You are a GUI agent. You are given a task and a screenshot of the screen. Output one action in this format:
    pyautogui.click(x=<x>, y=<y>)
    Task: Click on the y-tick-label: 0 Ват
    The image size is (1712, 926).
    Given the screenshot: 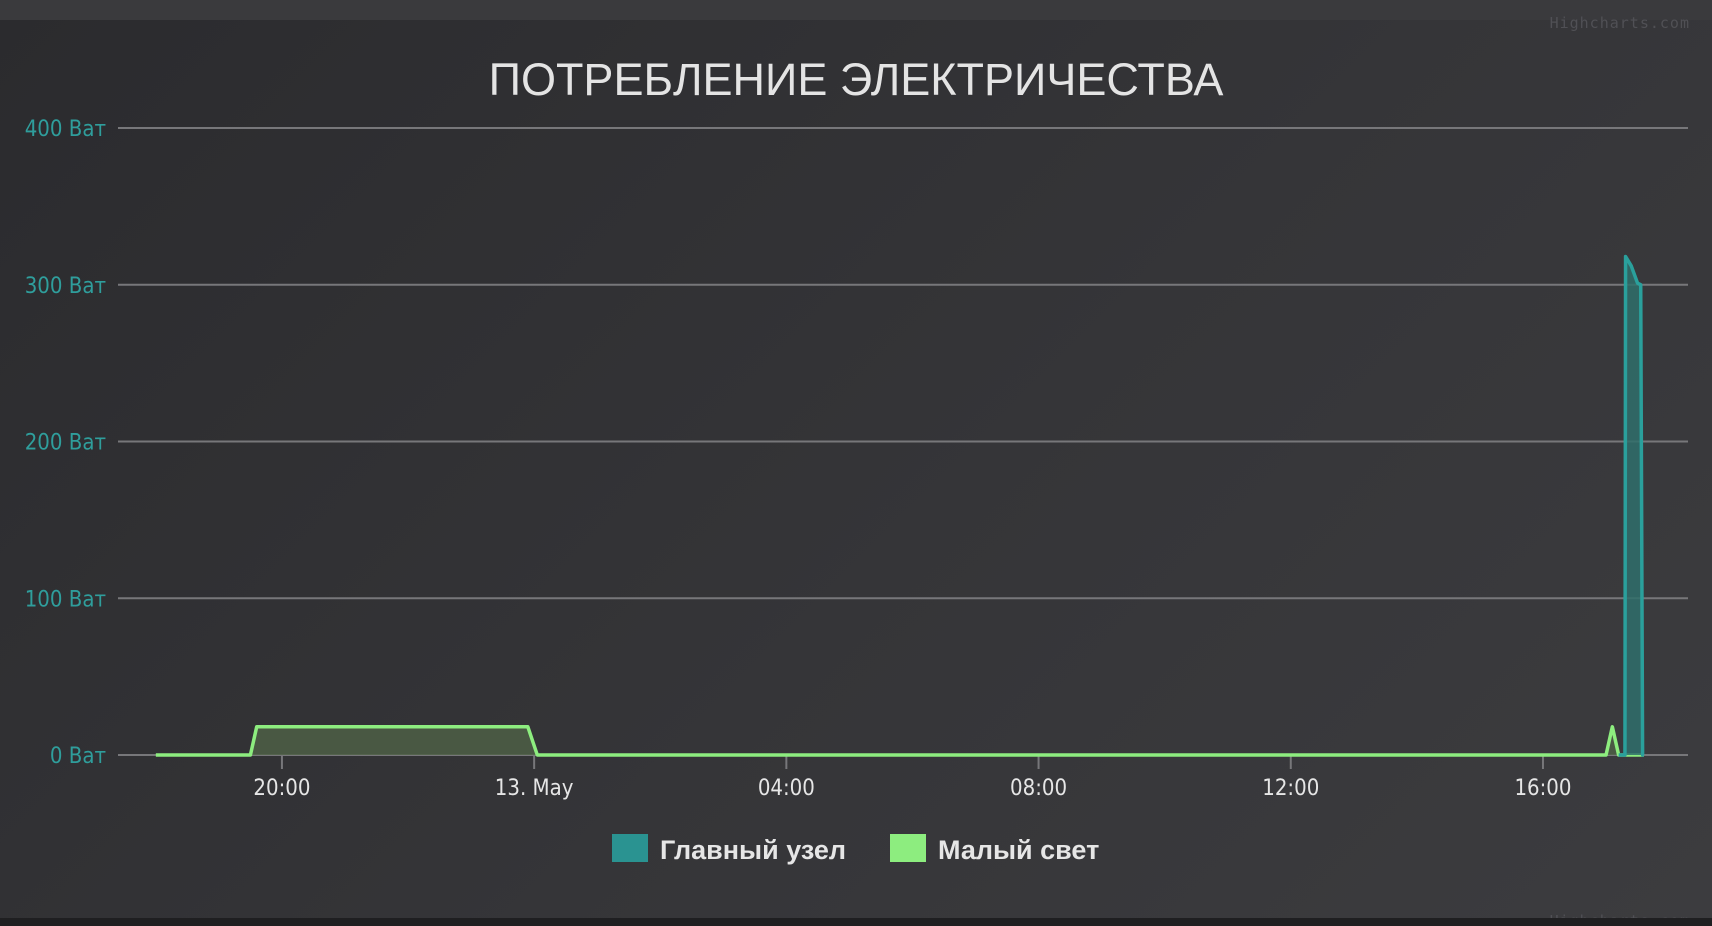 What is the action you would take?
    pyautogui.click(x=78, y=756)
    